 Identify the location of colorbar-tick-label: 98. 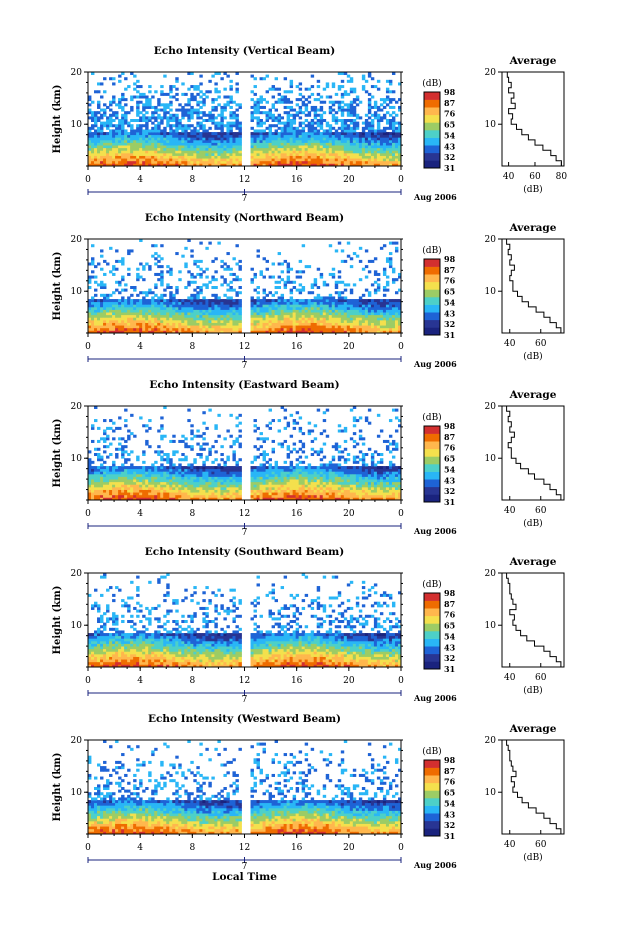
(450, 259).